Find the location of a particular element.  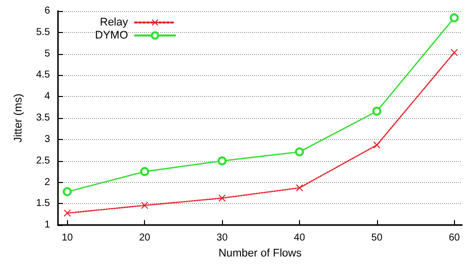

x-axis-title: Number of Flows is located at coordinates (260, 254).